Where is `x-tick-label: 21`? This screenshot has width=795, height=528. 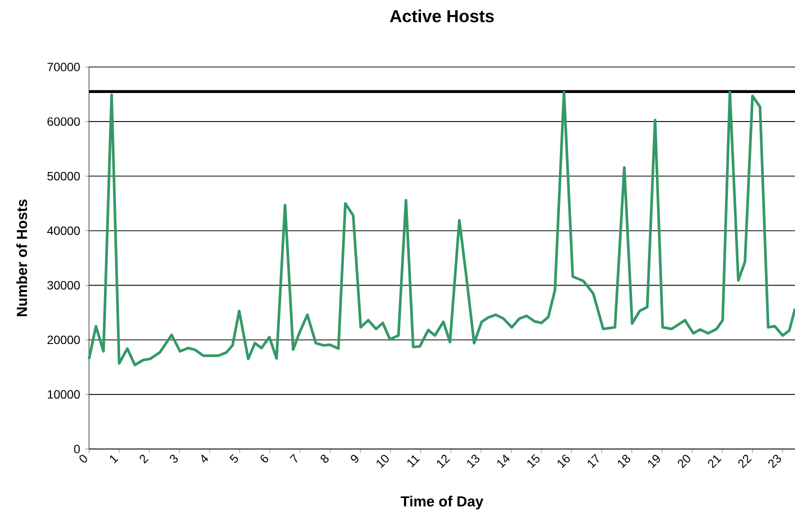
x-tick-label: 21 is located at coordinates (715, 461).